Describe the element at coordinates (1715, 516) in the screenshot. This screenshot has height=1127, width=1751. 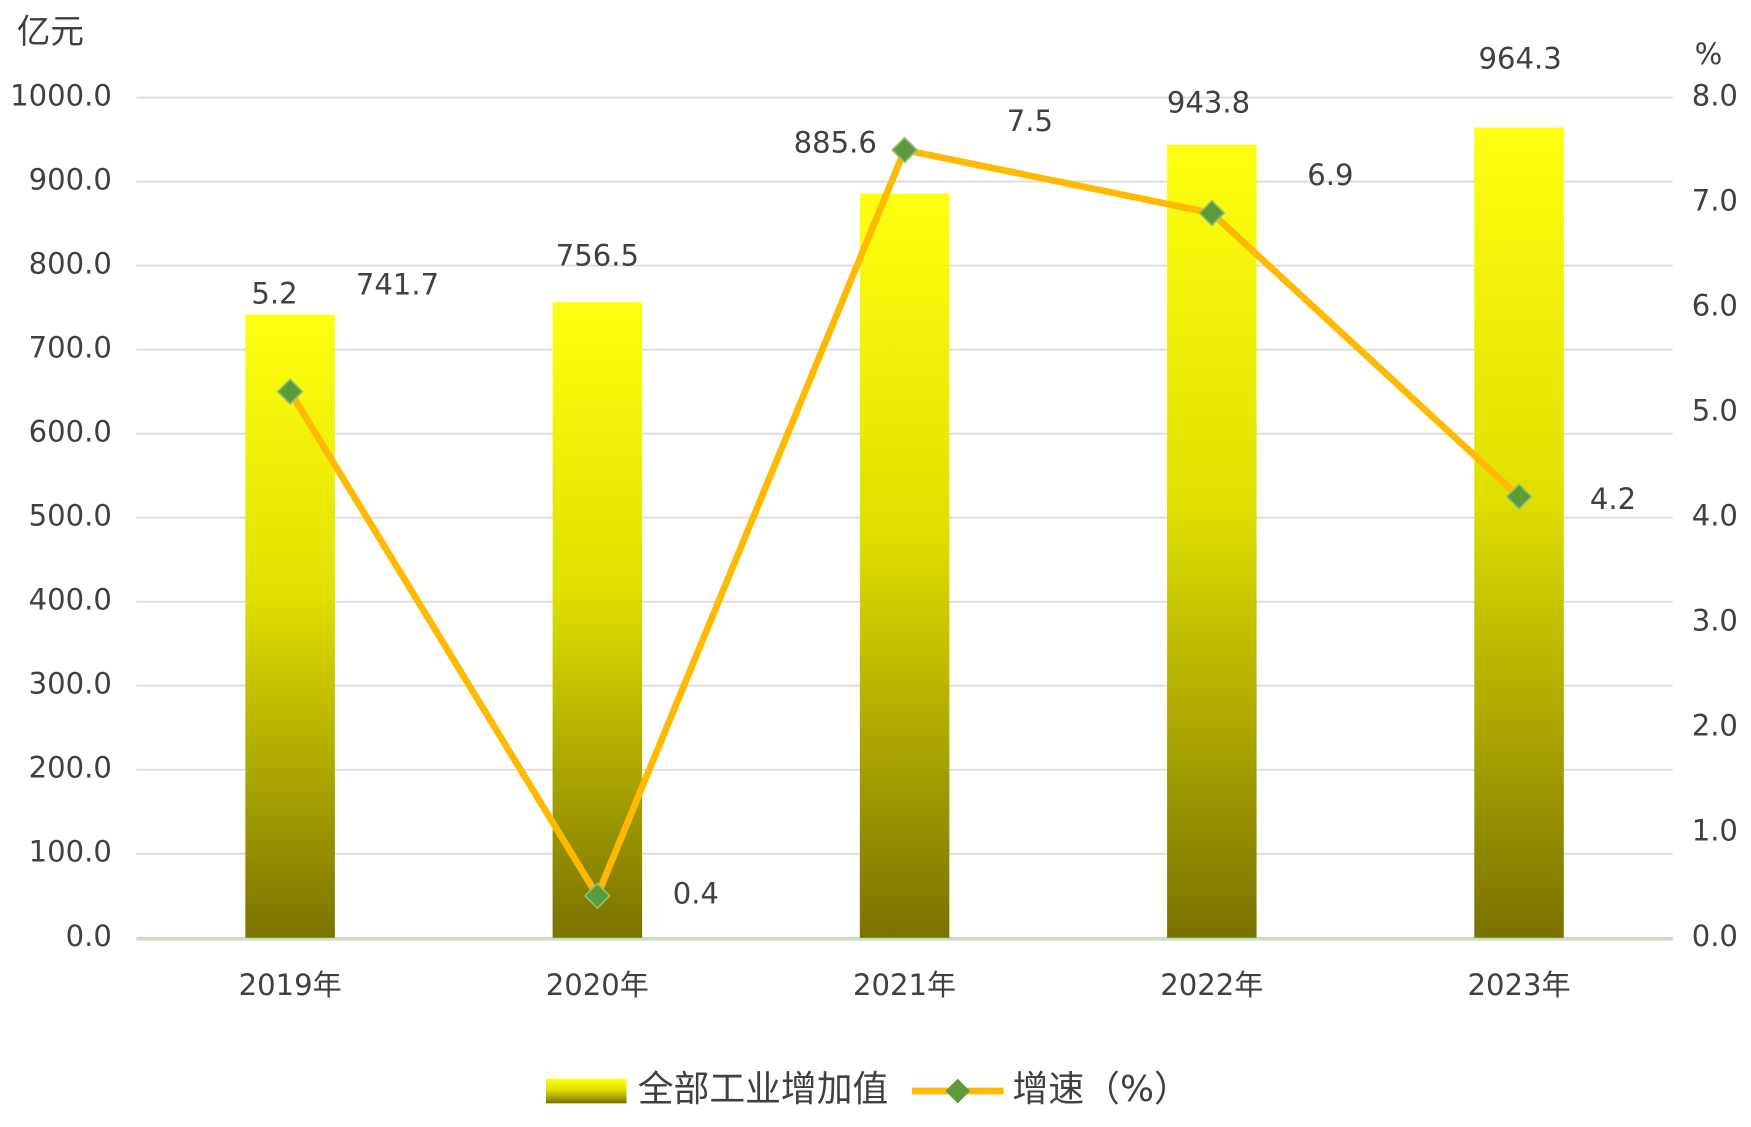
I see `y2-tick-label: 4.0` at that location.